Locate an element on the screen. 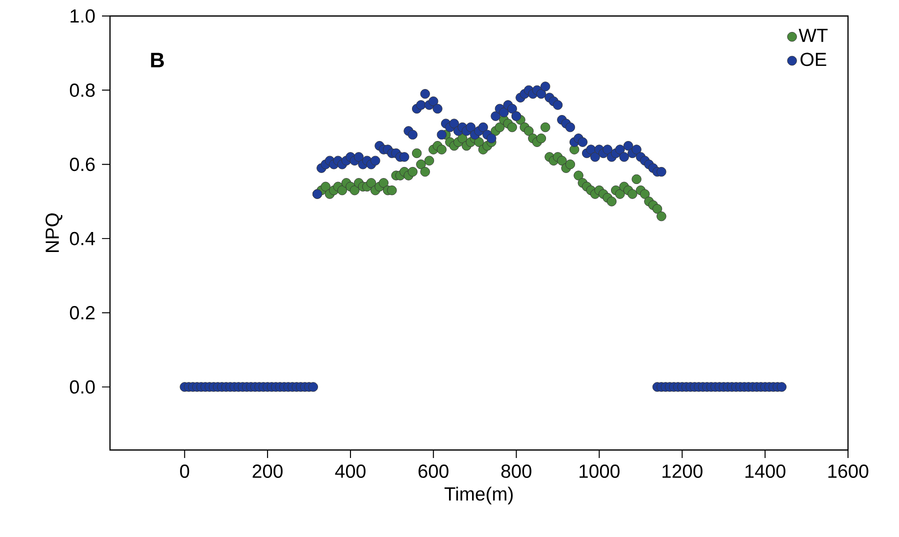  x-tick-label: 0 is located at coordinates (185, 471).